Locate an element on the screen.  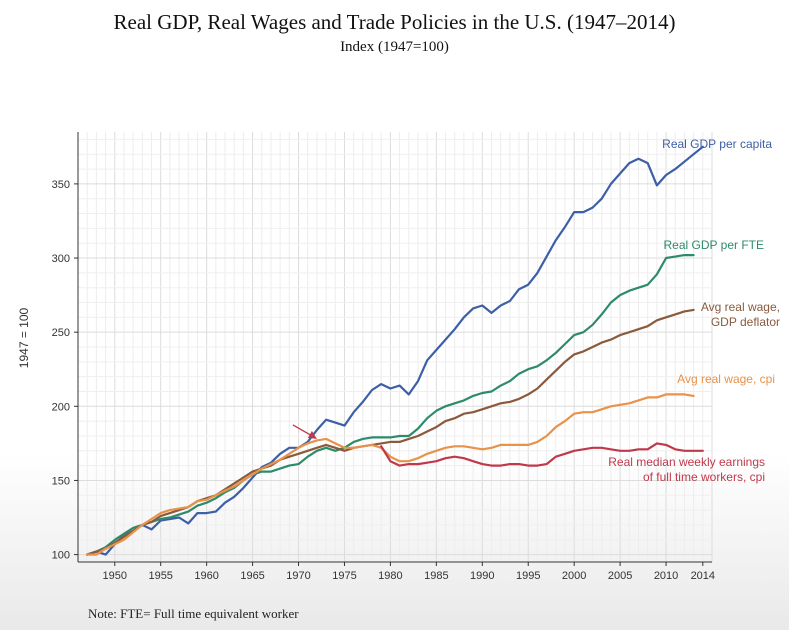
series-label-line: Avg real wage, is located at coordinates (740, 307).